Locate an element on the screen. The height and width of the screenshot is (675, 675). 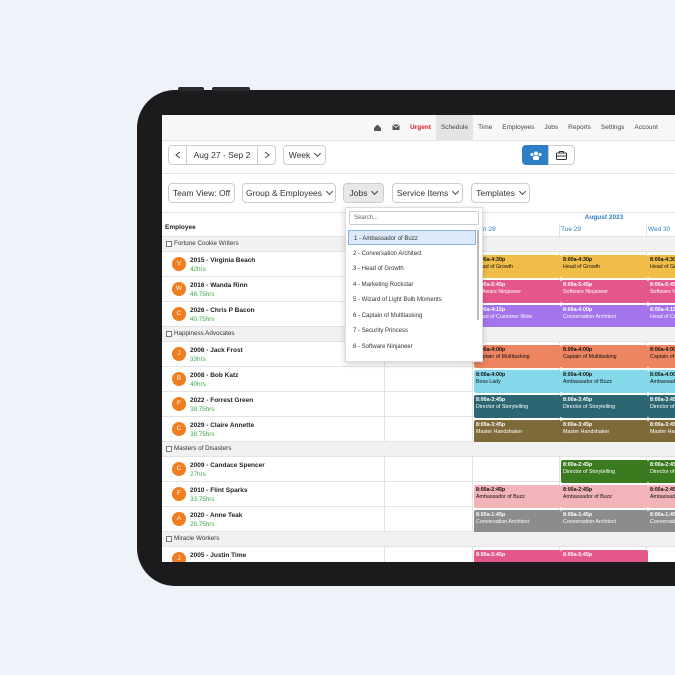
shift-time: 8:00a-4:15p is located at coordinates (662, 310).